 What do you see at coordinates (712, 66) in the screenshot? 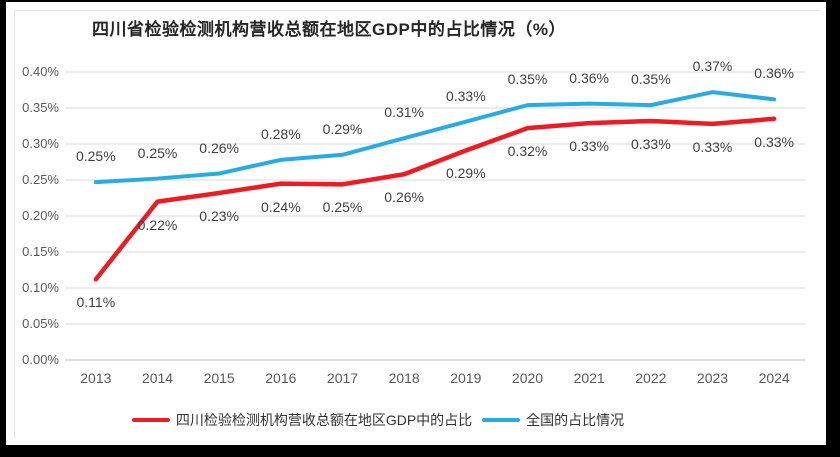
I see `data-label: 0.37%` at bounding box center [712, 66].